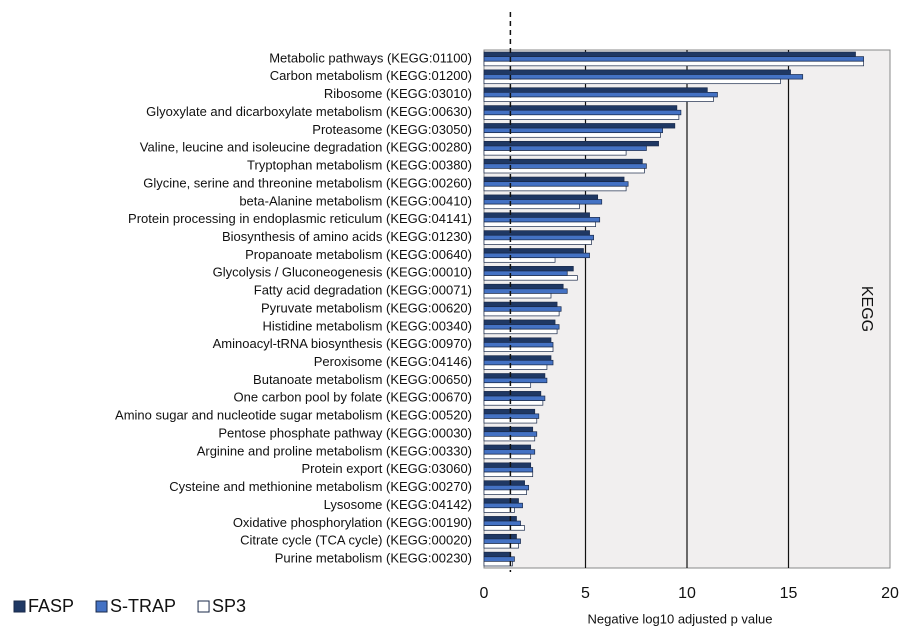 Image resolution: width=902 pixels, height=635 pixels. I want to click on y-tick-label: Pyruvate metabolism (KEGG:00620), so click(366, 307).